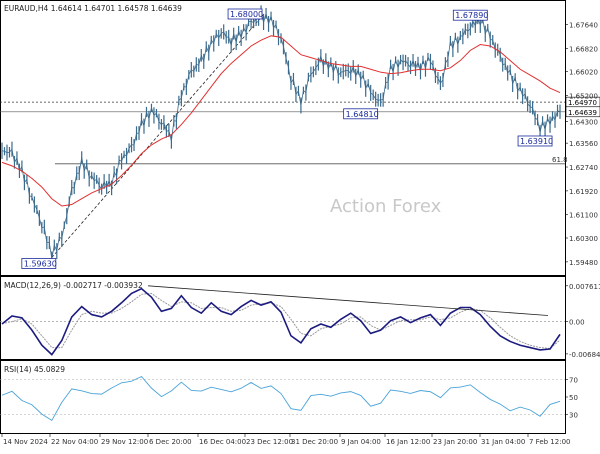 This screenshot has height=454, width=600. Describe the element at coordinates (222, 442) in the screenshot. I see `x-tick-label: 16 Dec 04:00` at that location.